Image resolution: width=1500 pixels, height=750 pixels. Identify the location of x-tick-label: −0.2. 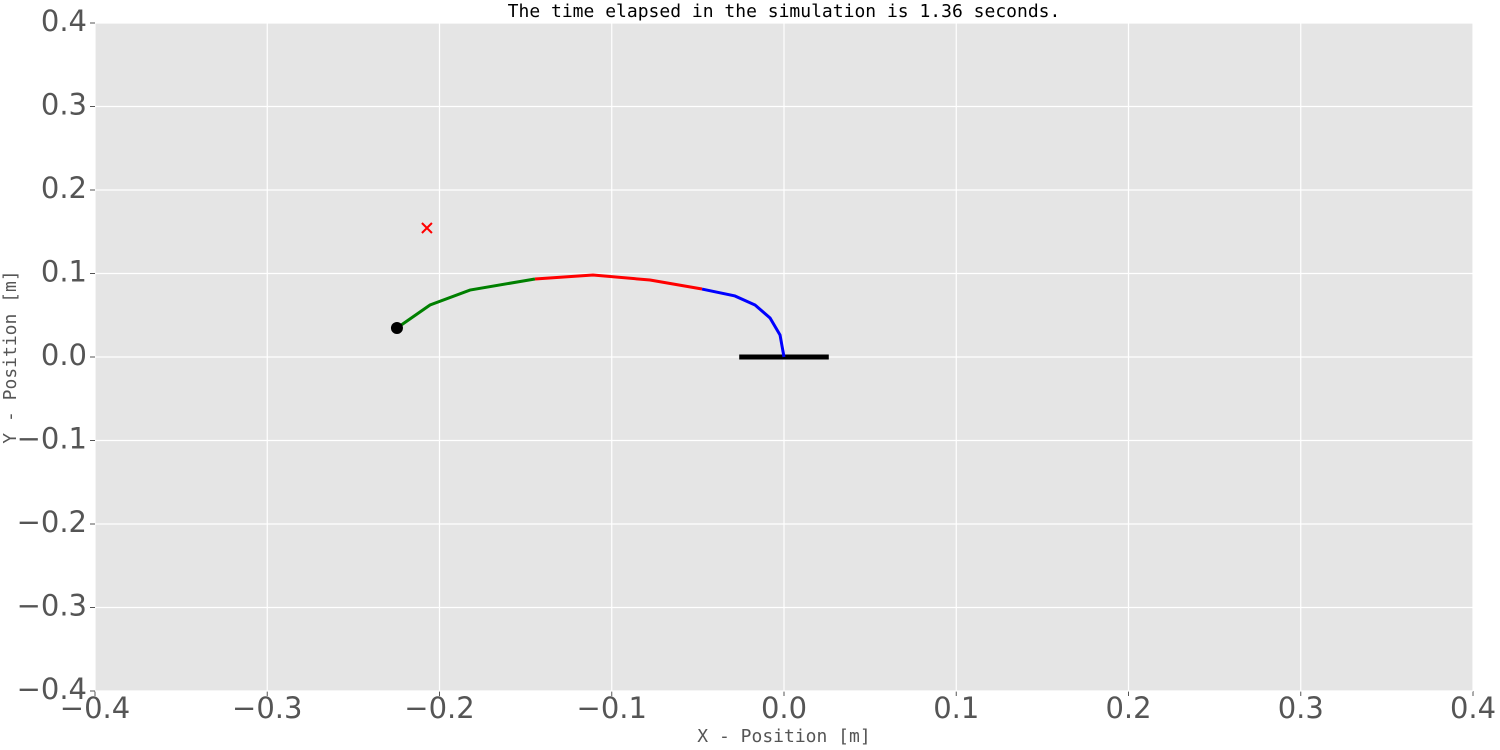
(439, 708).